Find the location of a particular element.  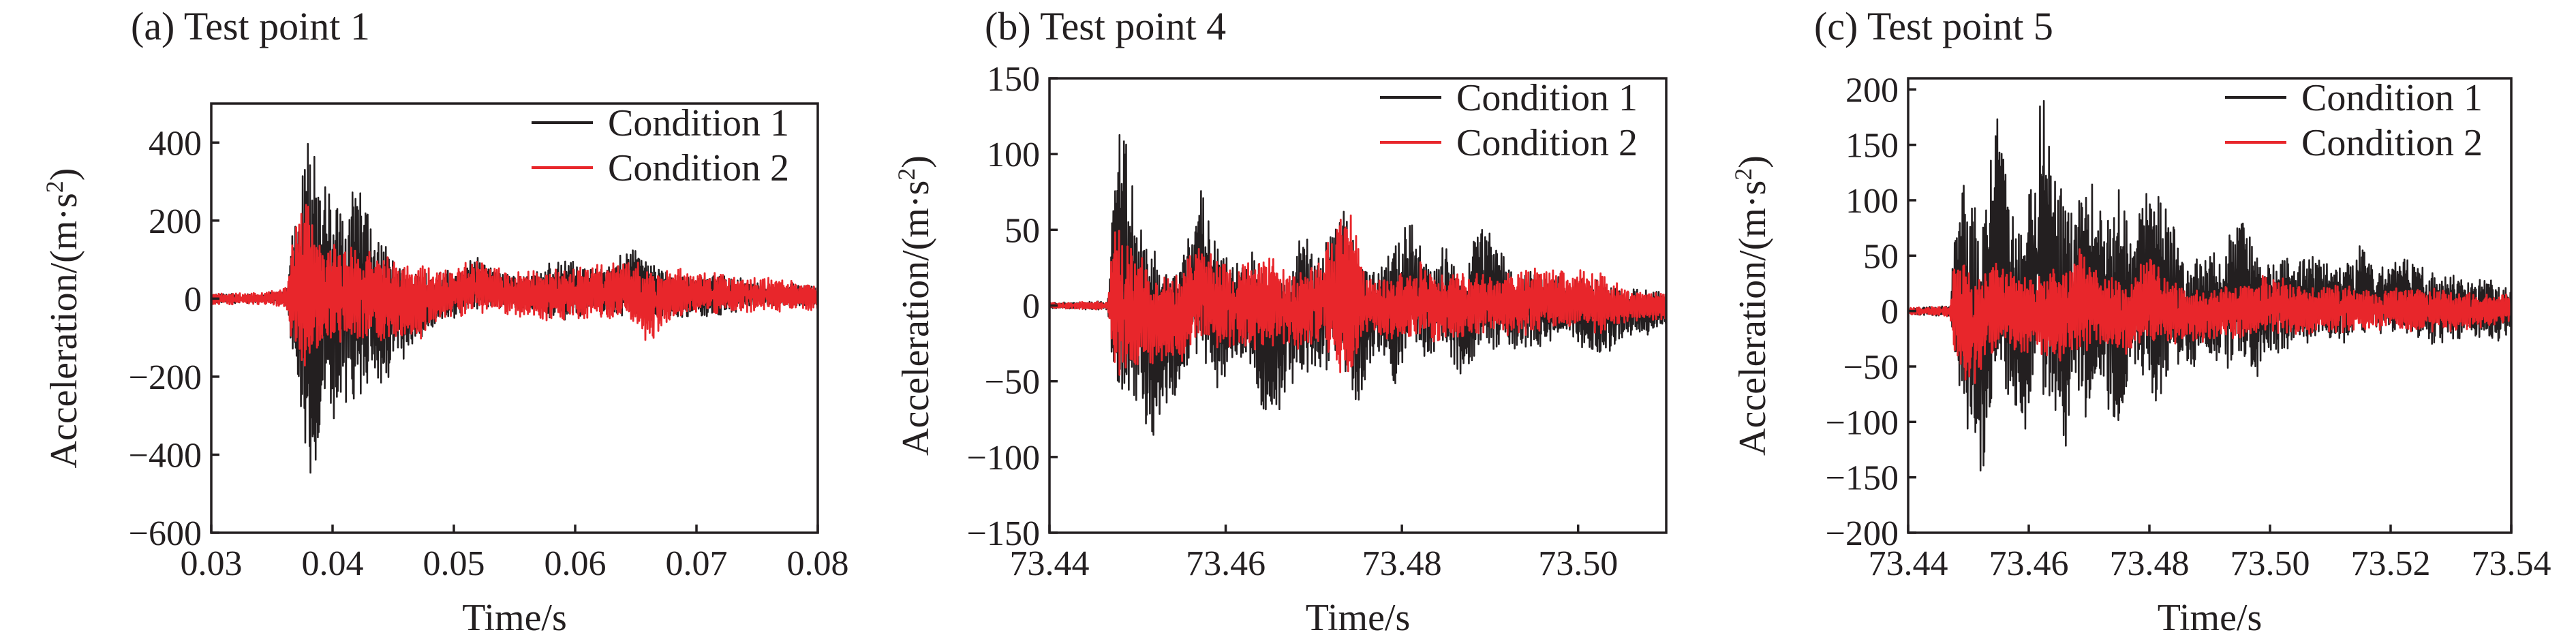

x-tick-label: 0.06 is located at coordinates (576, 563).